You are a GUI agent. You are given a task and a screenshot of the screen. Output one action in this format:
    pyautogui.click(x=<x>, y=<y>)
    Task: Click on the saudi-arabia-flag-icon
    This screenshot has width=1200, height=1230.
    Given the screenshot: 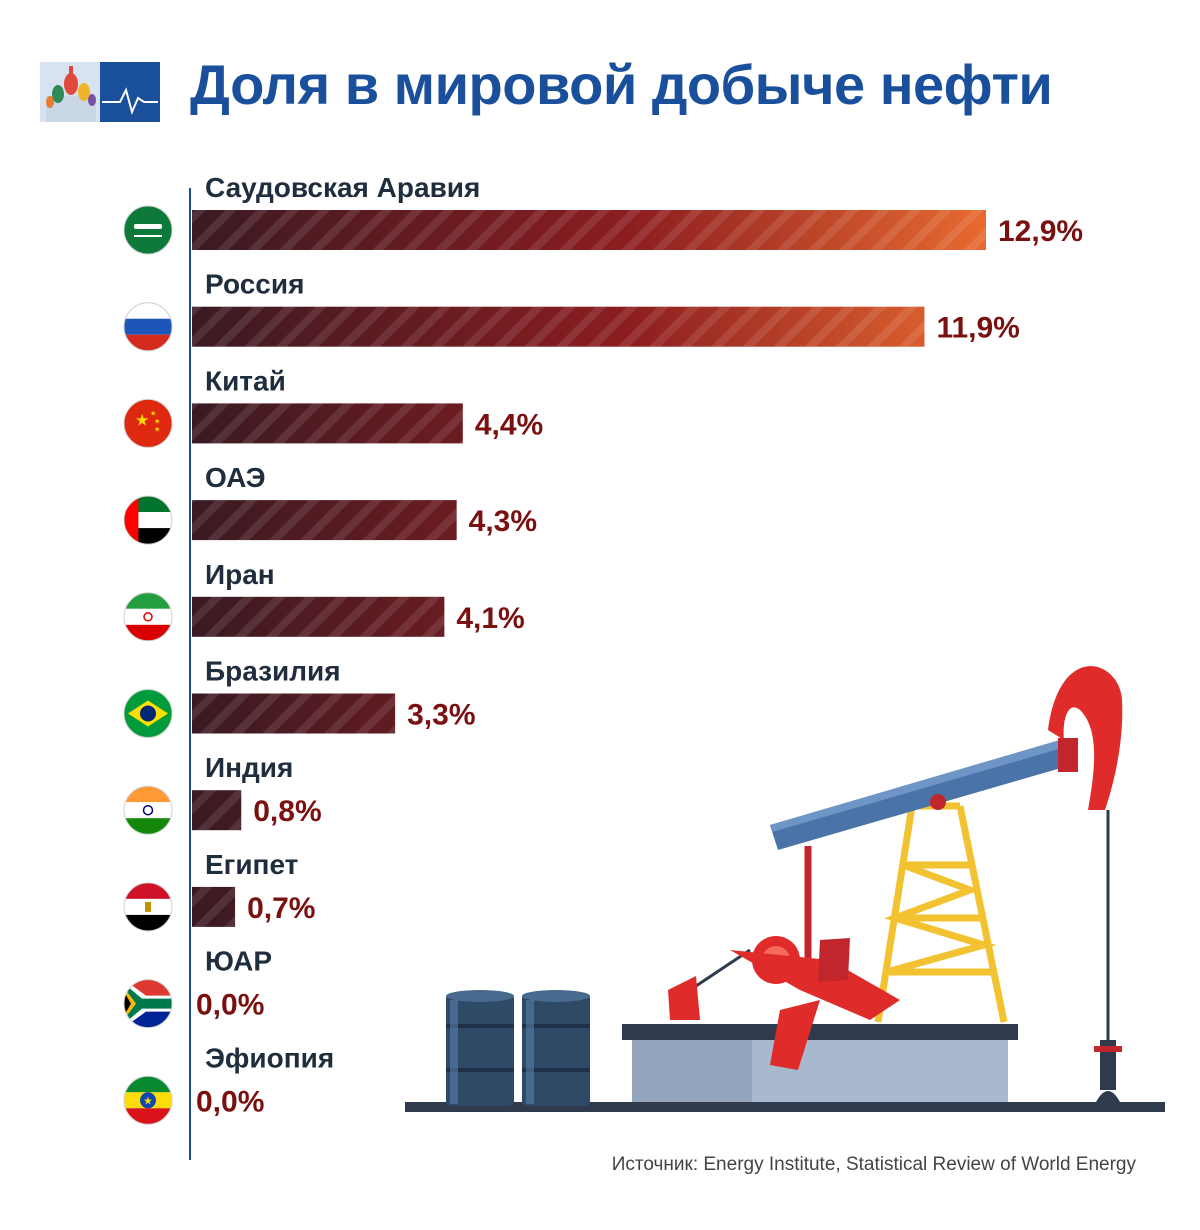 What is the action you would take?
    pyautogui.click(x=148, y=230)
    